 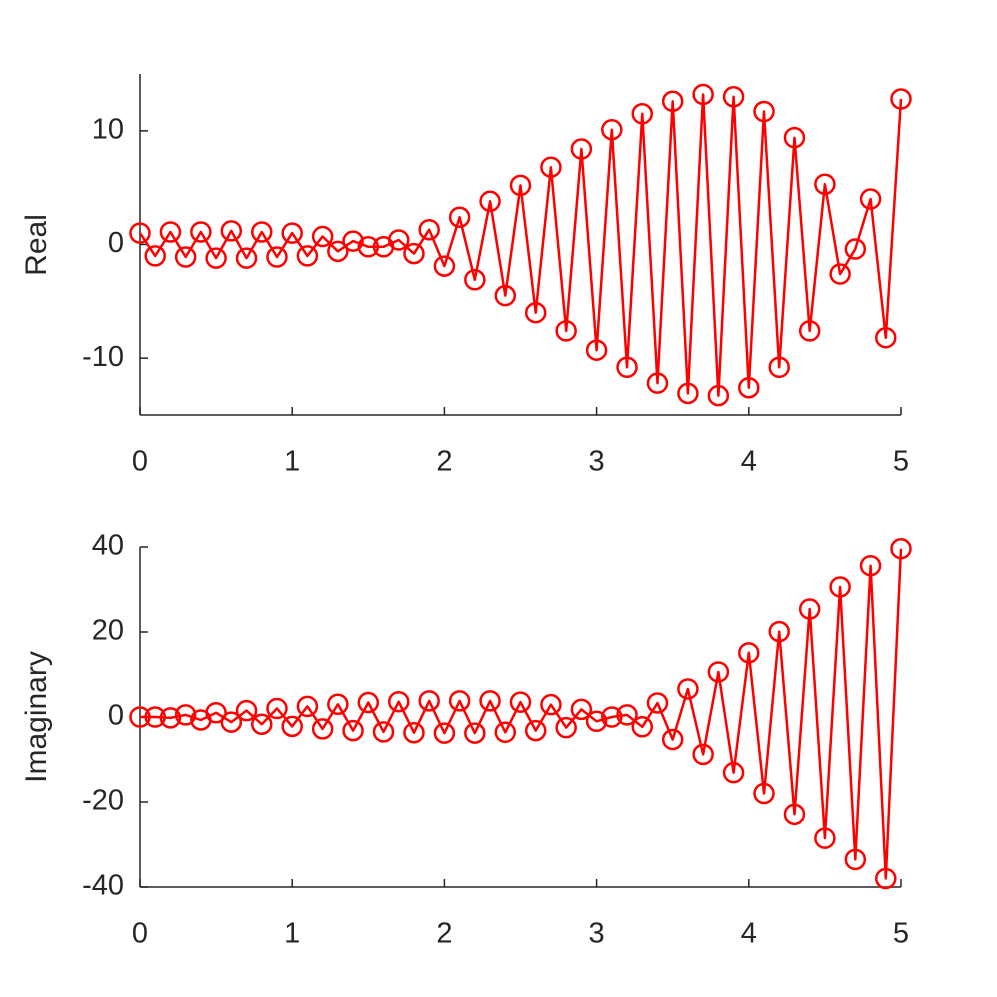 I want to click on imaginary-x-tick-label: 4, so click(x=749, y=934).